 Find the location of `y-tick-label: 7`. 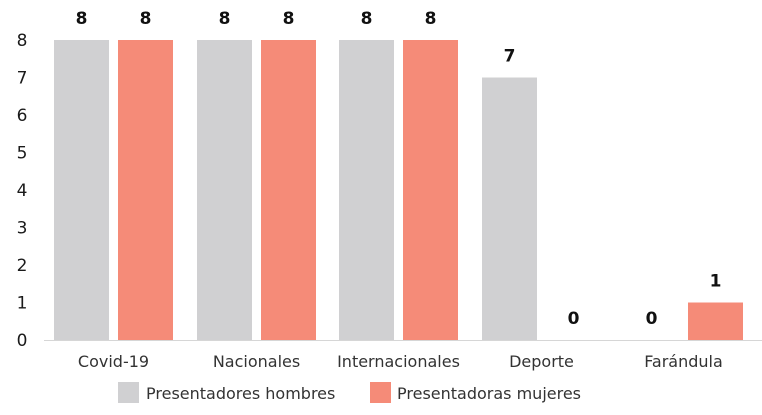

y-tick-label: 7 is located at coordinates (22, 79).